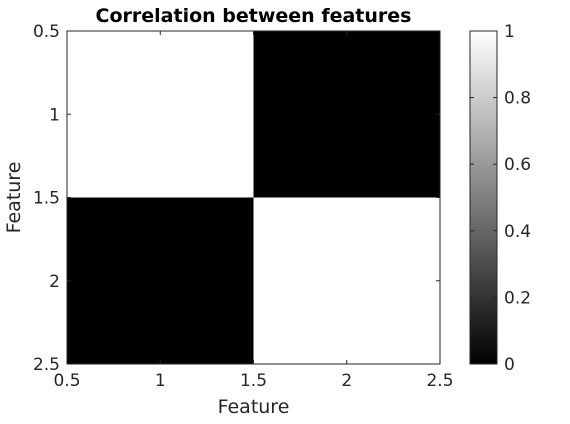  I want to click on y-tick-label: 1, so click(54, 115).